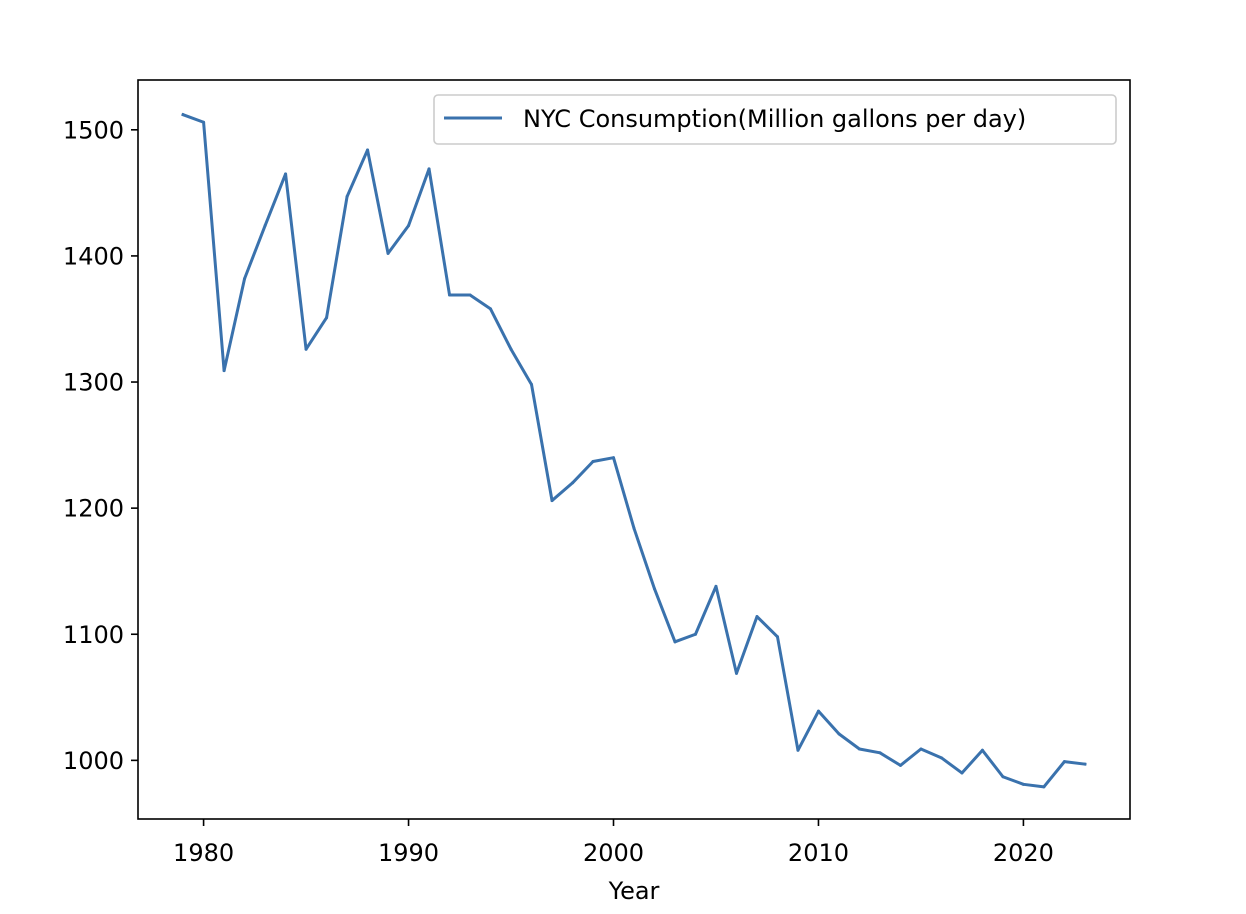 This screenshot has height=914, width=1246. Describe the element at coordinates (429, 169) in the screenshot. I see `data-point-1991` at that location.